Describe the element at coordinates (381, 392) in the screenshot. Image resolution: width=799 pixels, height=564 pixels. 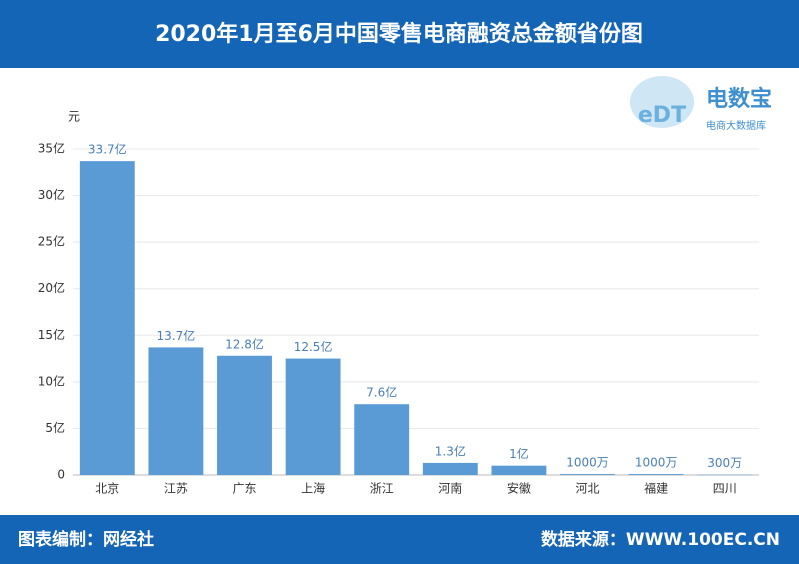
I see `value-label: 7.6亿` at that location.